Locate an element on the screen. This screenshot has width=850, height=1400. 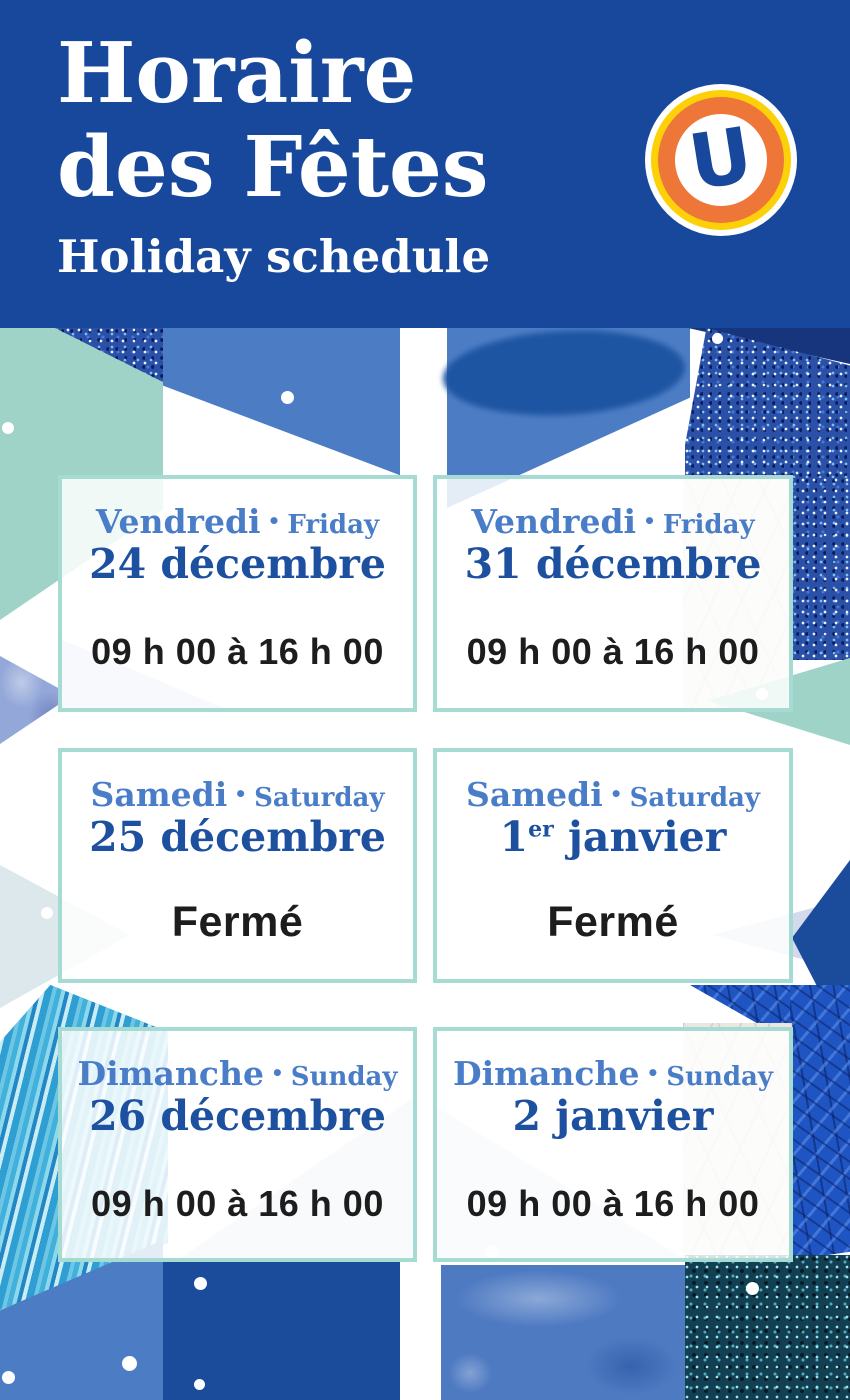
date-line: 1er janvier is located at coordinates (613, 837).